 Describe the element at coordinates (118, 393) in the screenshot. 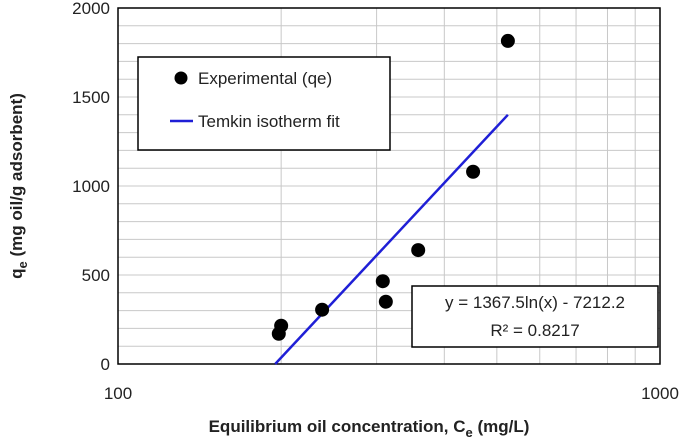

I see `x-tick-label: 100` at that location.